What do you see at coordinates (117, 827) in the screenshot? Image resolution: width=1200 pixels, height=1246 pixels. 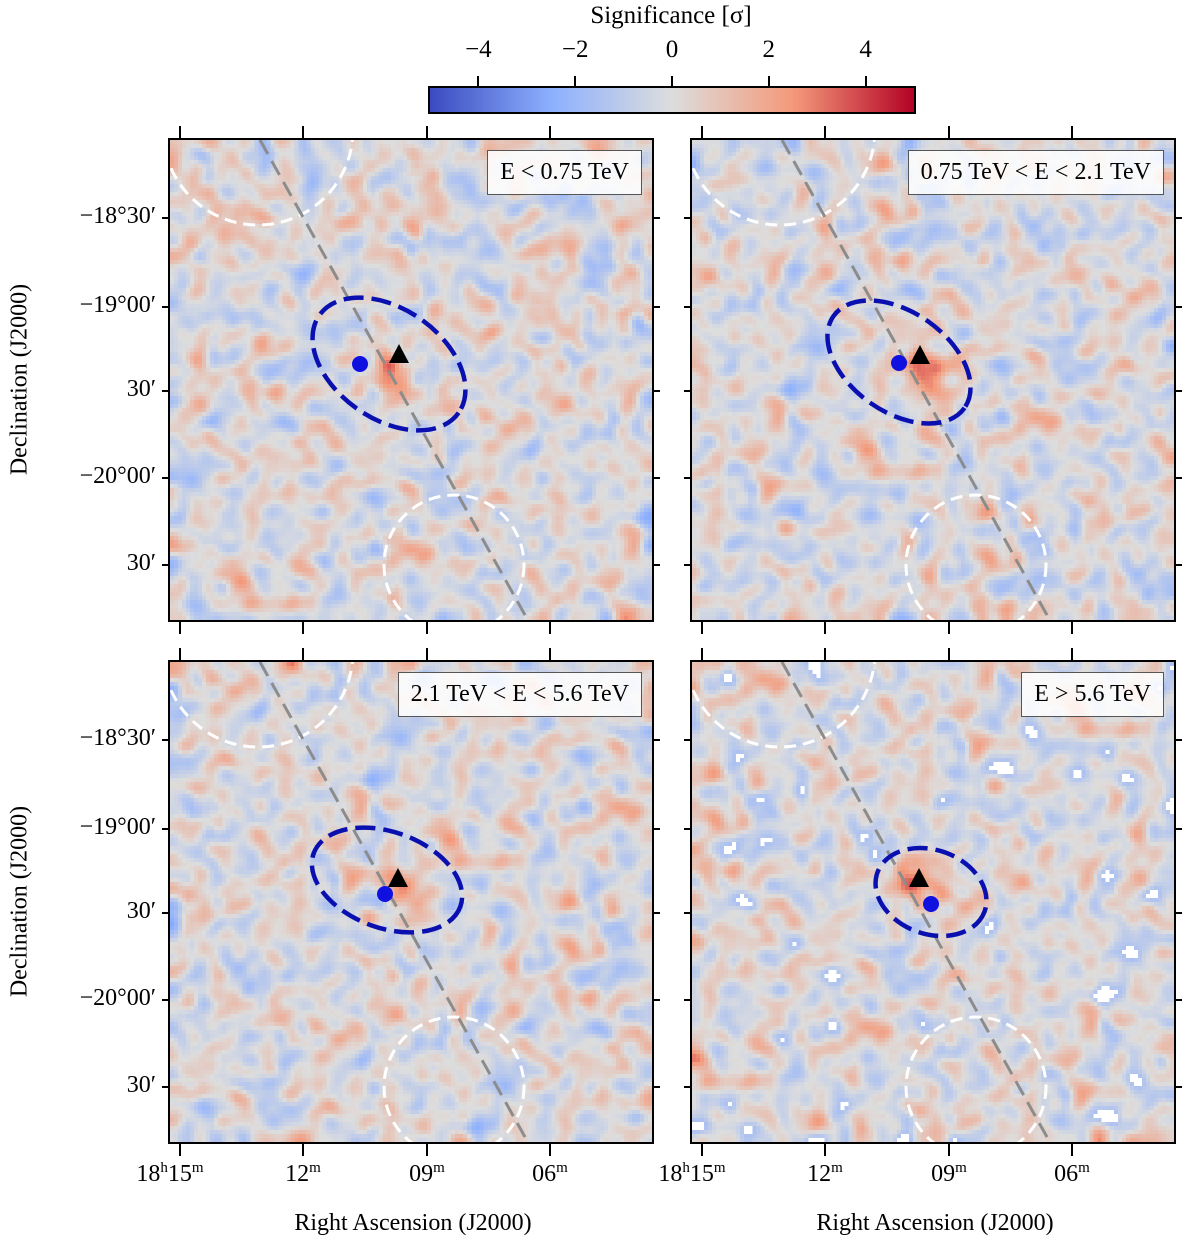 I see `y-tick-label: −19°00′` at bounding box center [117, 827].